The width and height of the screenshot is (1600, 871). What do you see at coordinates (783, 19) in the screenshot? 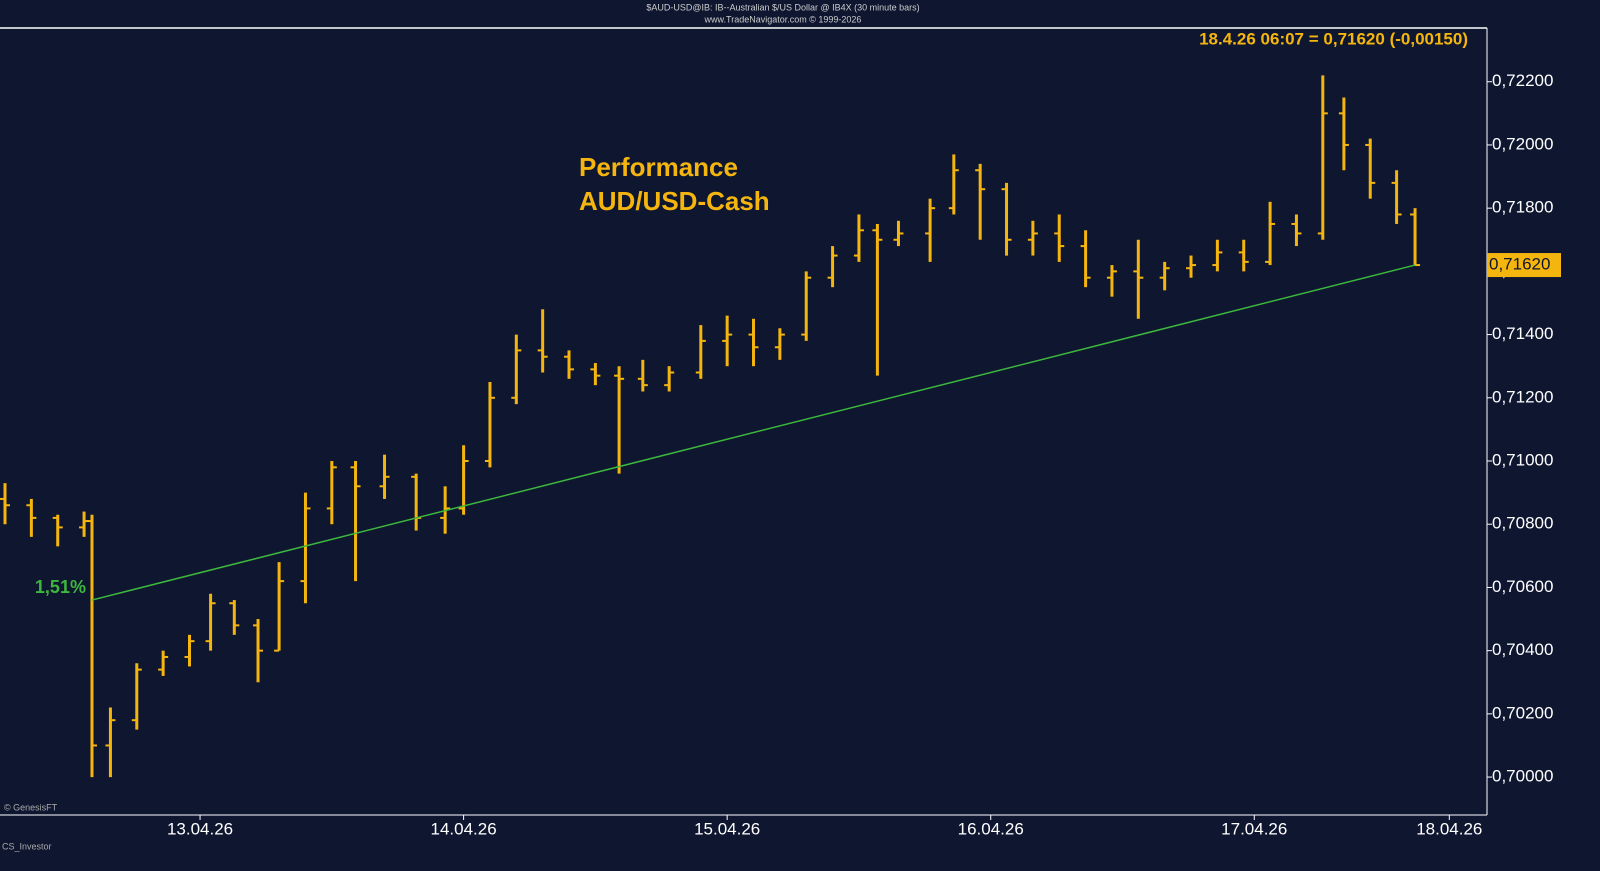
I see `subheader: www.TradeNavigator.com © 1999-2026` at bounding box center [783, 19].